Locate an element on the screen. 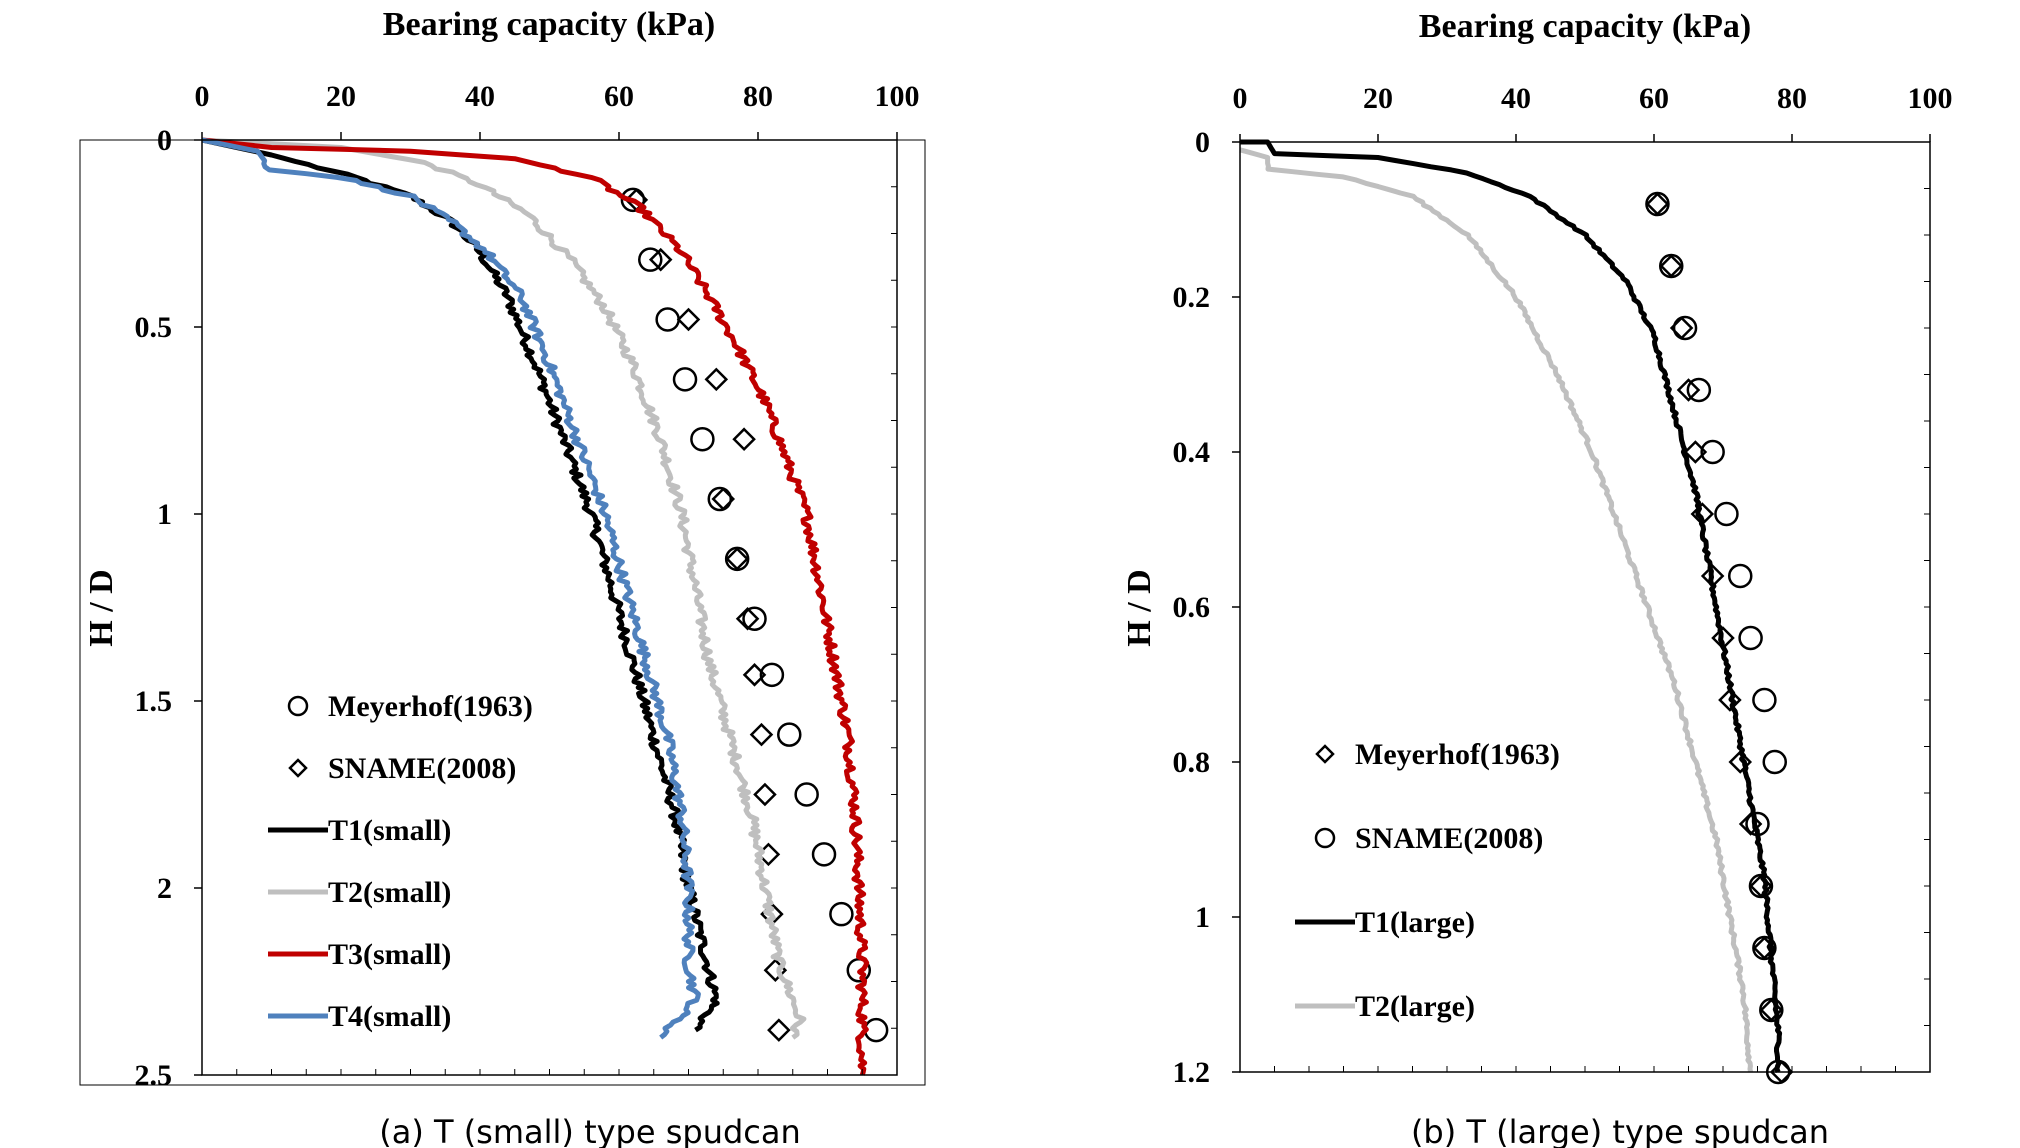  caption: (a) T (small) type spudcan is located at coordinates (590, 1130).